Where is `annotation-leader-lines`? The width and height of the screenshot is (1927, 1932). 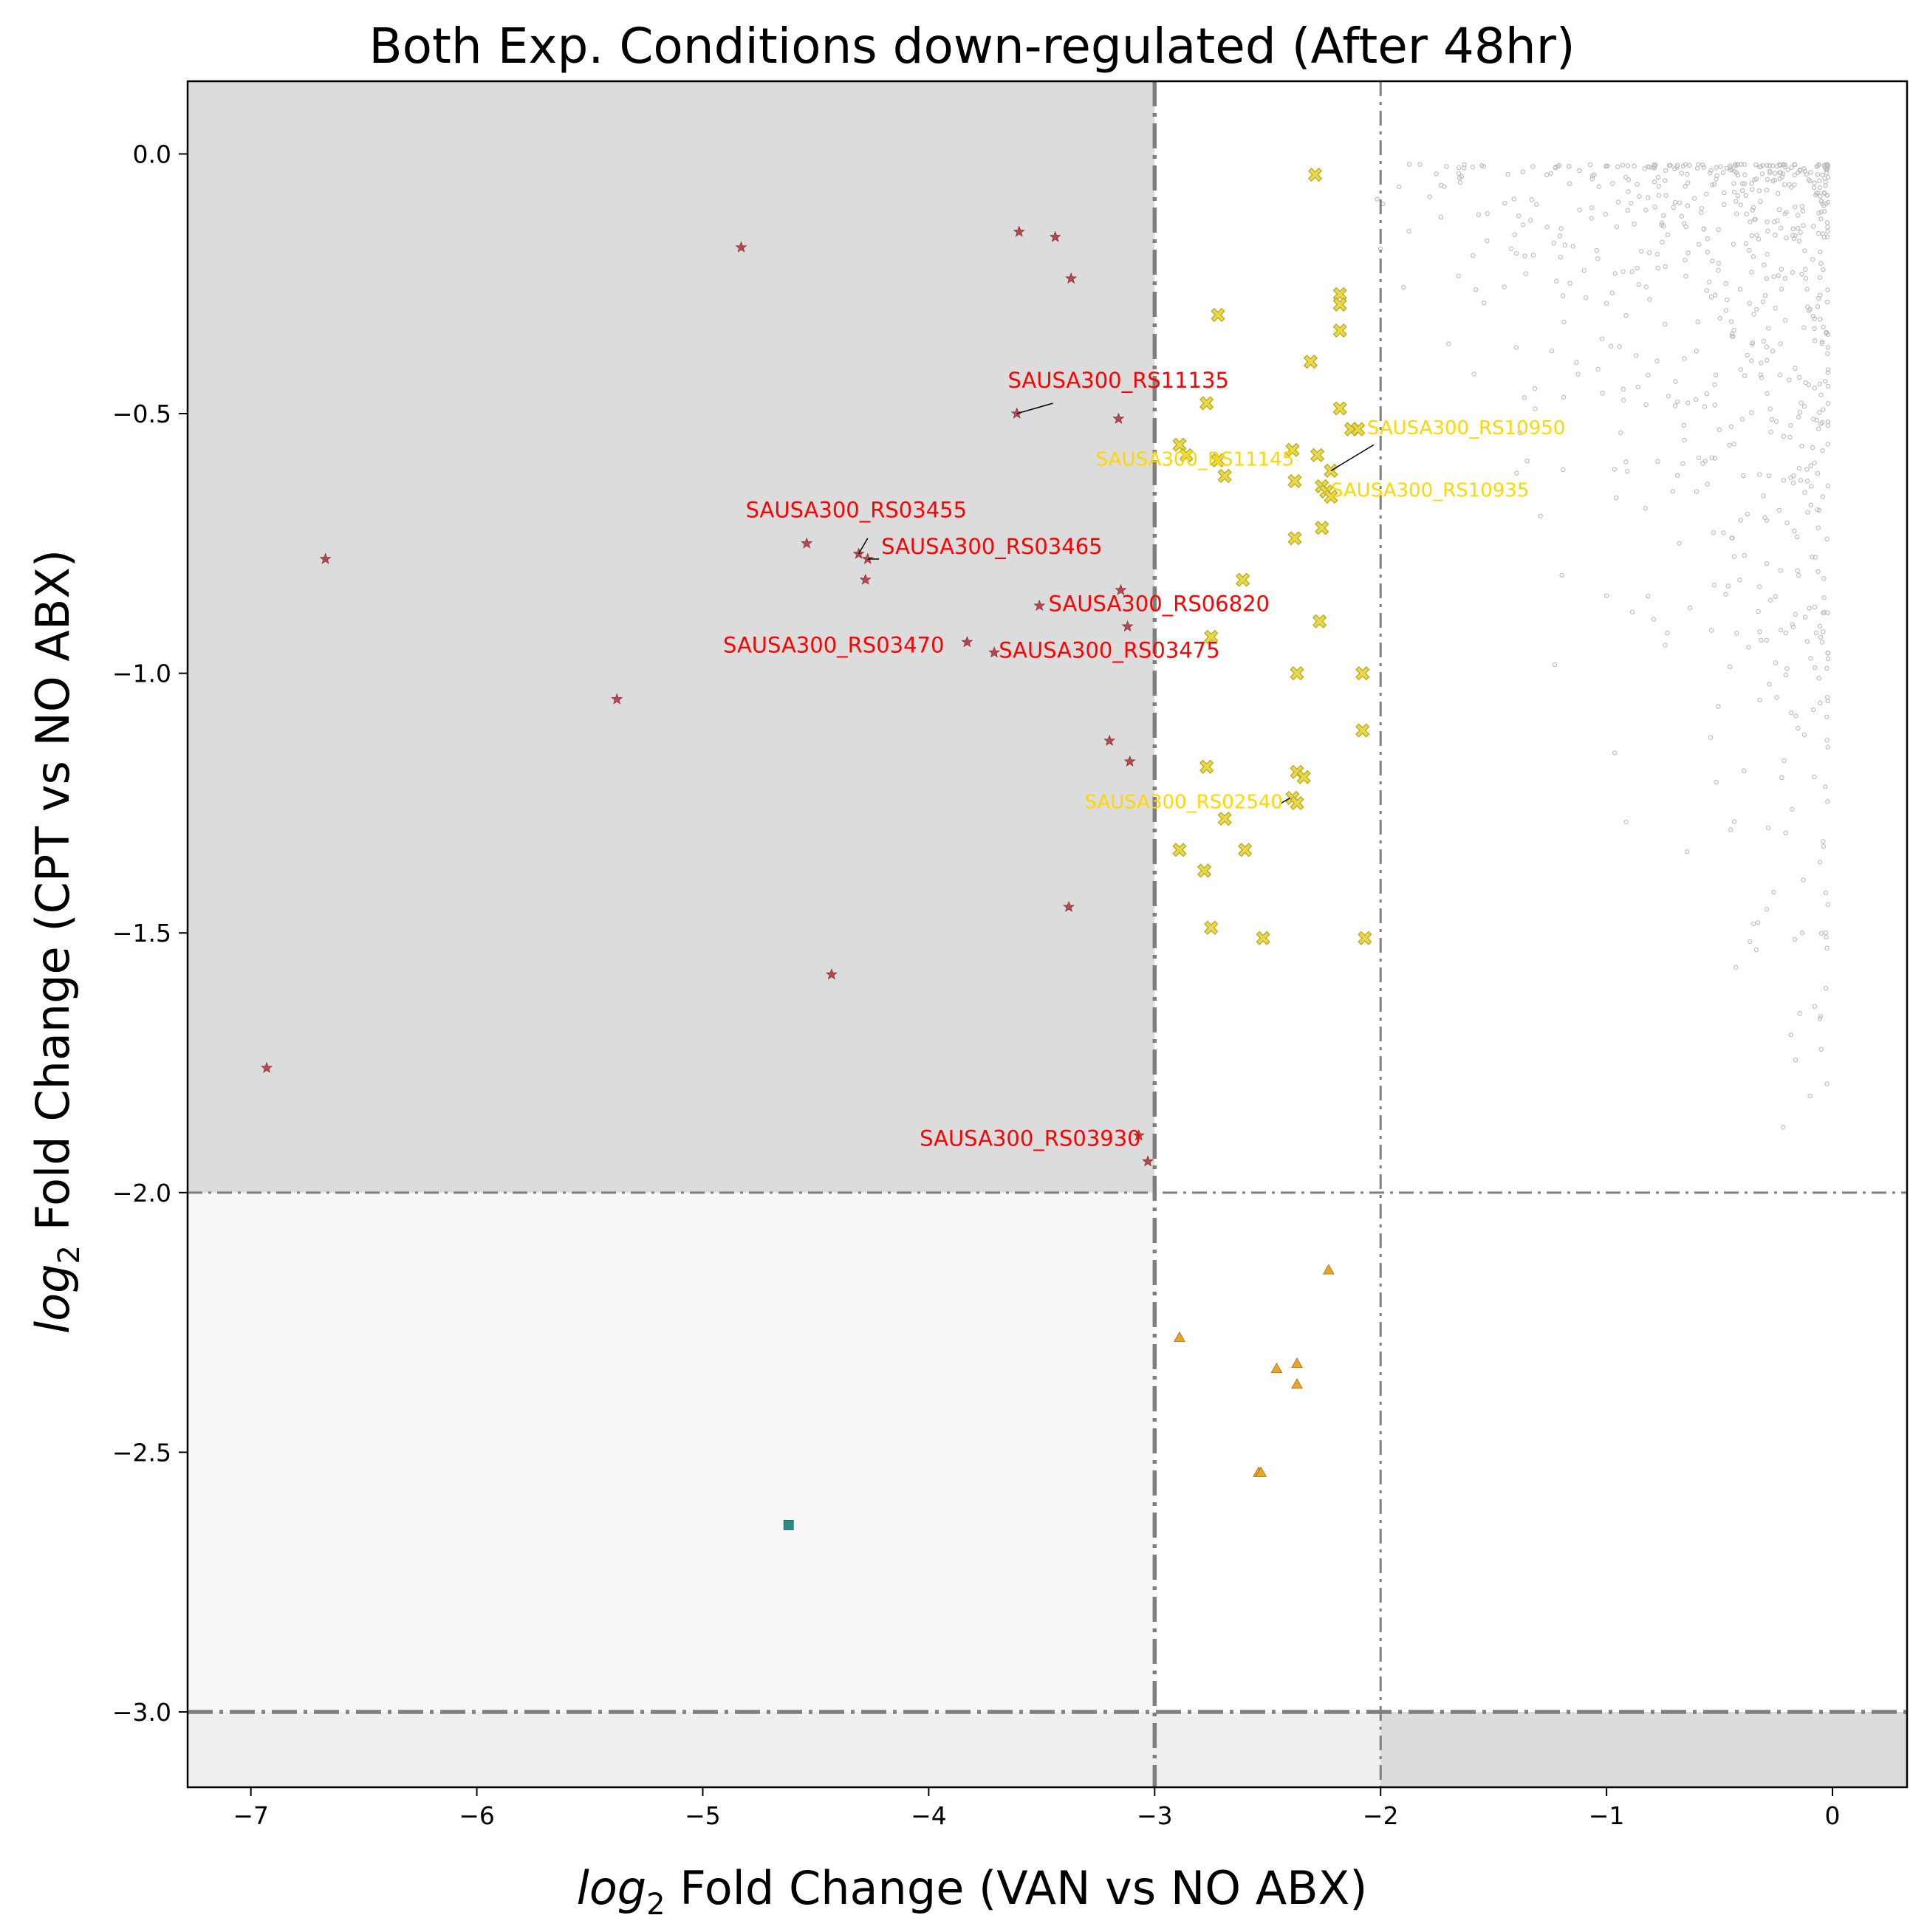 annotation-leader-lines is located at coordinates (1117, 603).